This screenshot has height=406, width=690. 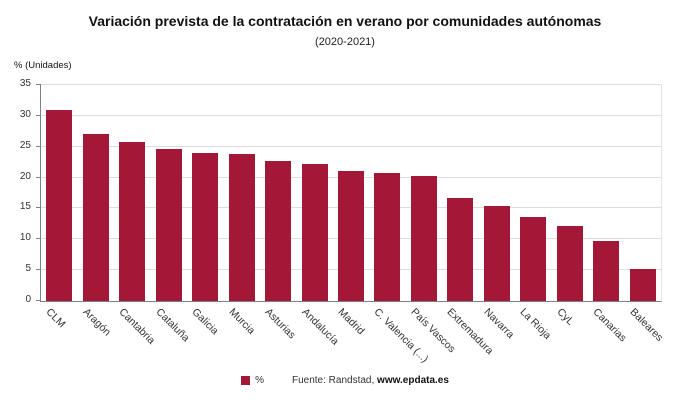 I want to click on legend-label: %, so click(x=259, y=380).